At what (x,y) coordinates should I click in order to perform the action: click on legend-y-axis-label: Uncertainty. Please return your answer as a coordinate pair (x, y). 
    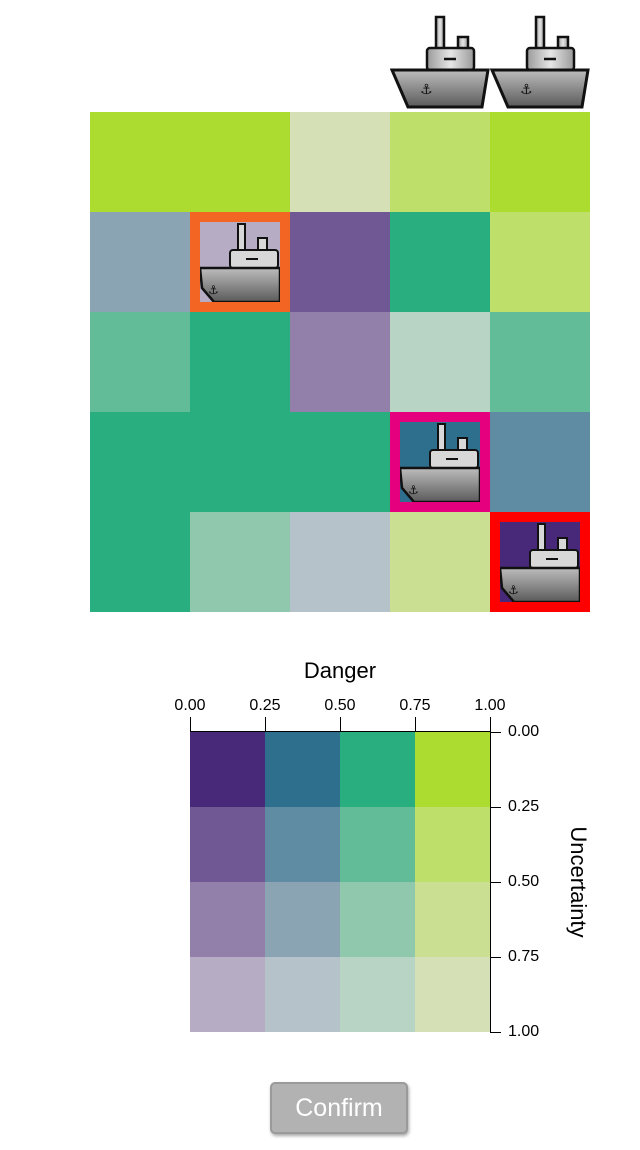
    Looking at the image, I should click on (578, 882).